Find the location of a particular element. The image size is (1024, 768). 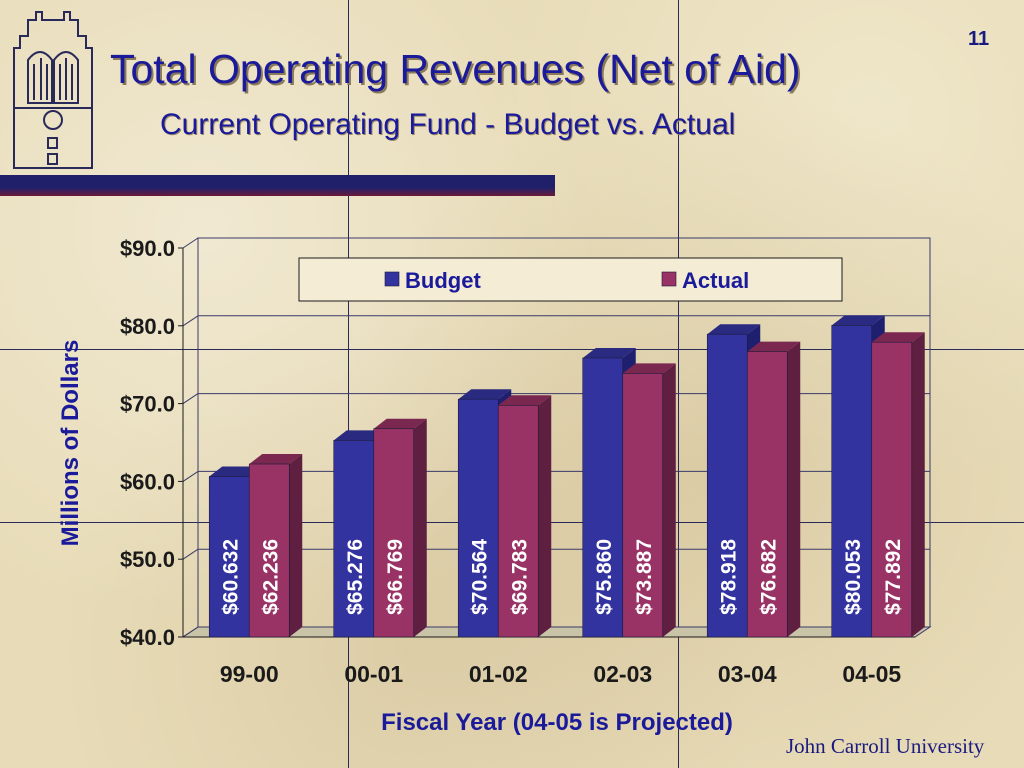

legend-label-budget: Budget is located at coordinates (443, 280).